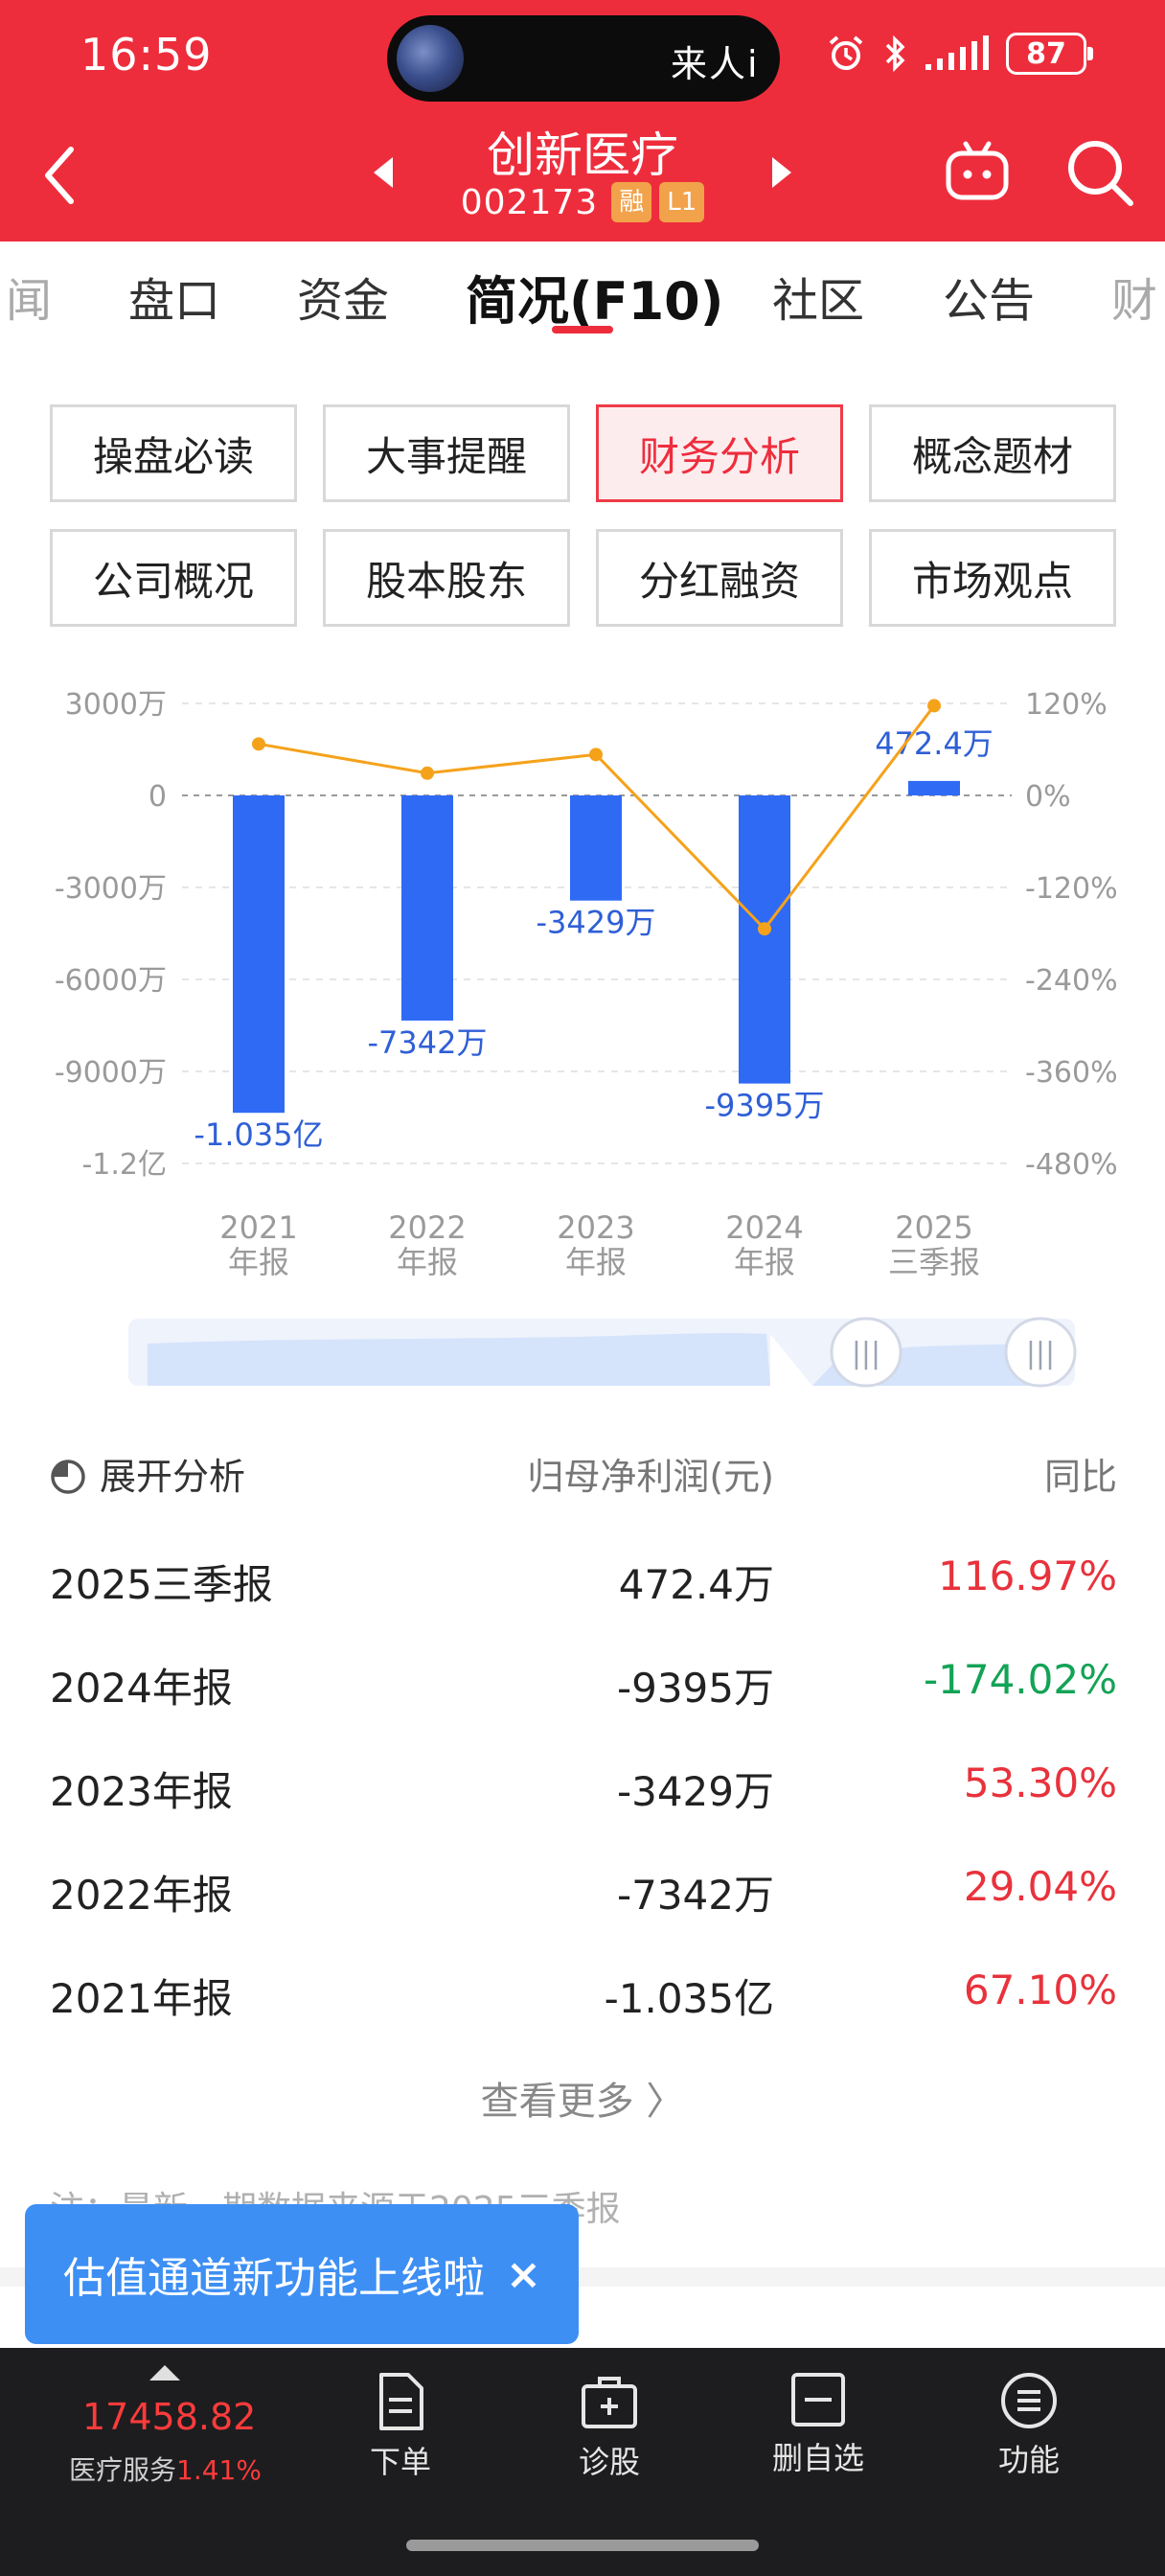 This screenshot has width=1165, height=2576. What do you see at coordinates (695, 1791) in the screenshot?
I see `row-net-profit: -3429万` at bounding box center [695, 1791].